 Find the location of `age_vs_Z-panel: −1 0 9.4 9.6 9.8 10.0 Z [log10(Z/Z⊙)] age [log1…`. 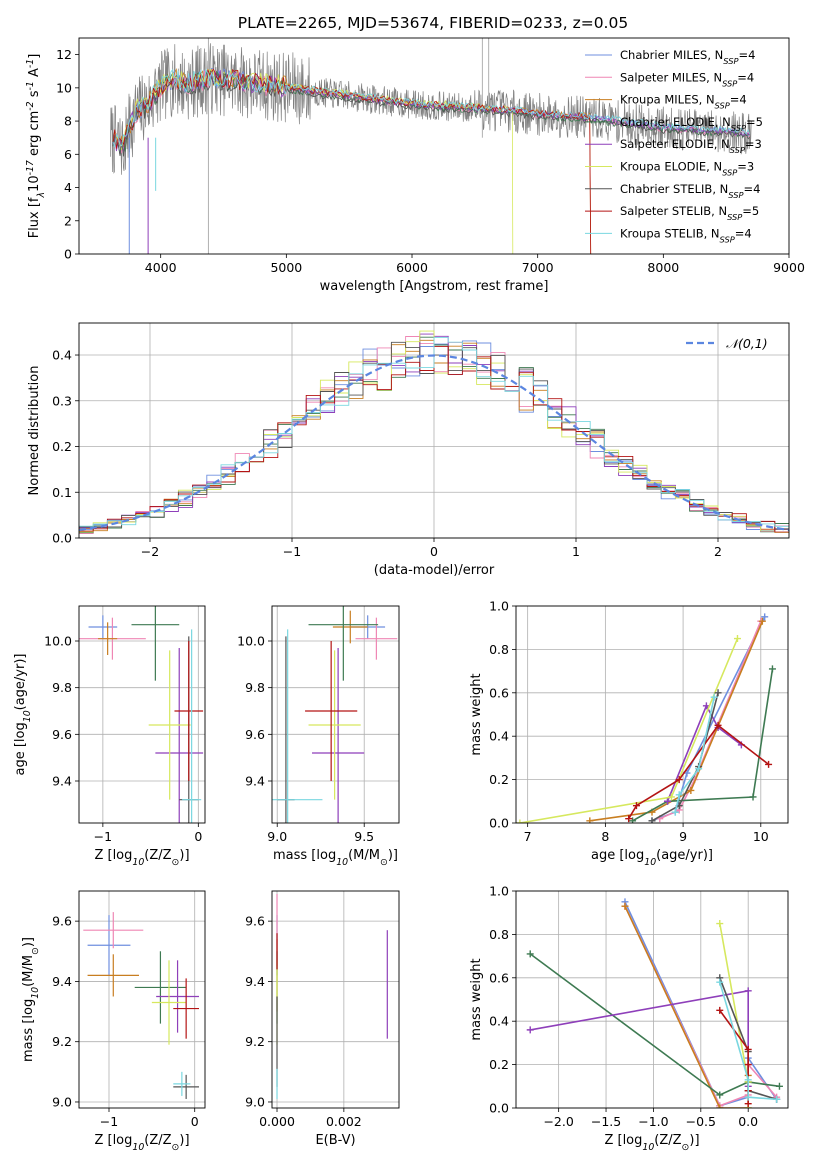

age_vs_Z-panel: −1 0 9.4 9.6 9.8 10.0 Z [log10(Z/Z⊙)] age [log1… is located at coordinates (109, 736).